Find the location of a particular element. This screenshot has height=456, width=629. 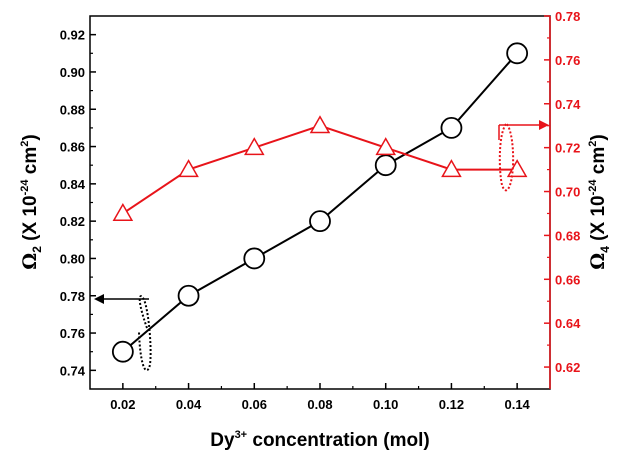

x-tick-label: 0.08 is located at coordinates (319, 404).